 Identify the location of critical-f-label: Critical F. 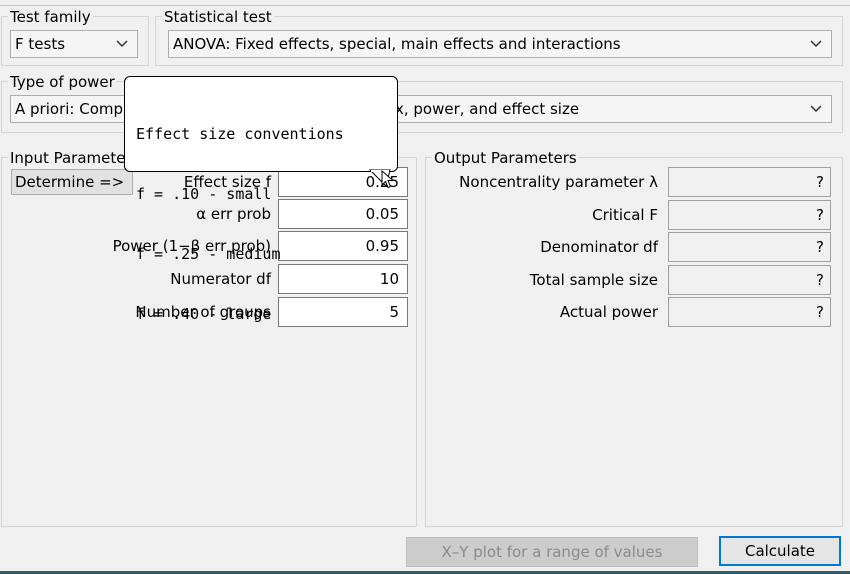
(625, 215).